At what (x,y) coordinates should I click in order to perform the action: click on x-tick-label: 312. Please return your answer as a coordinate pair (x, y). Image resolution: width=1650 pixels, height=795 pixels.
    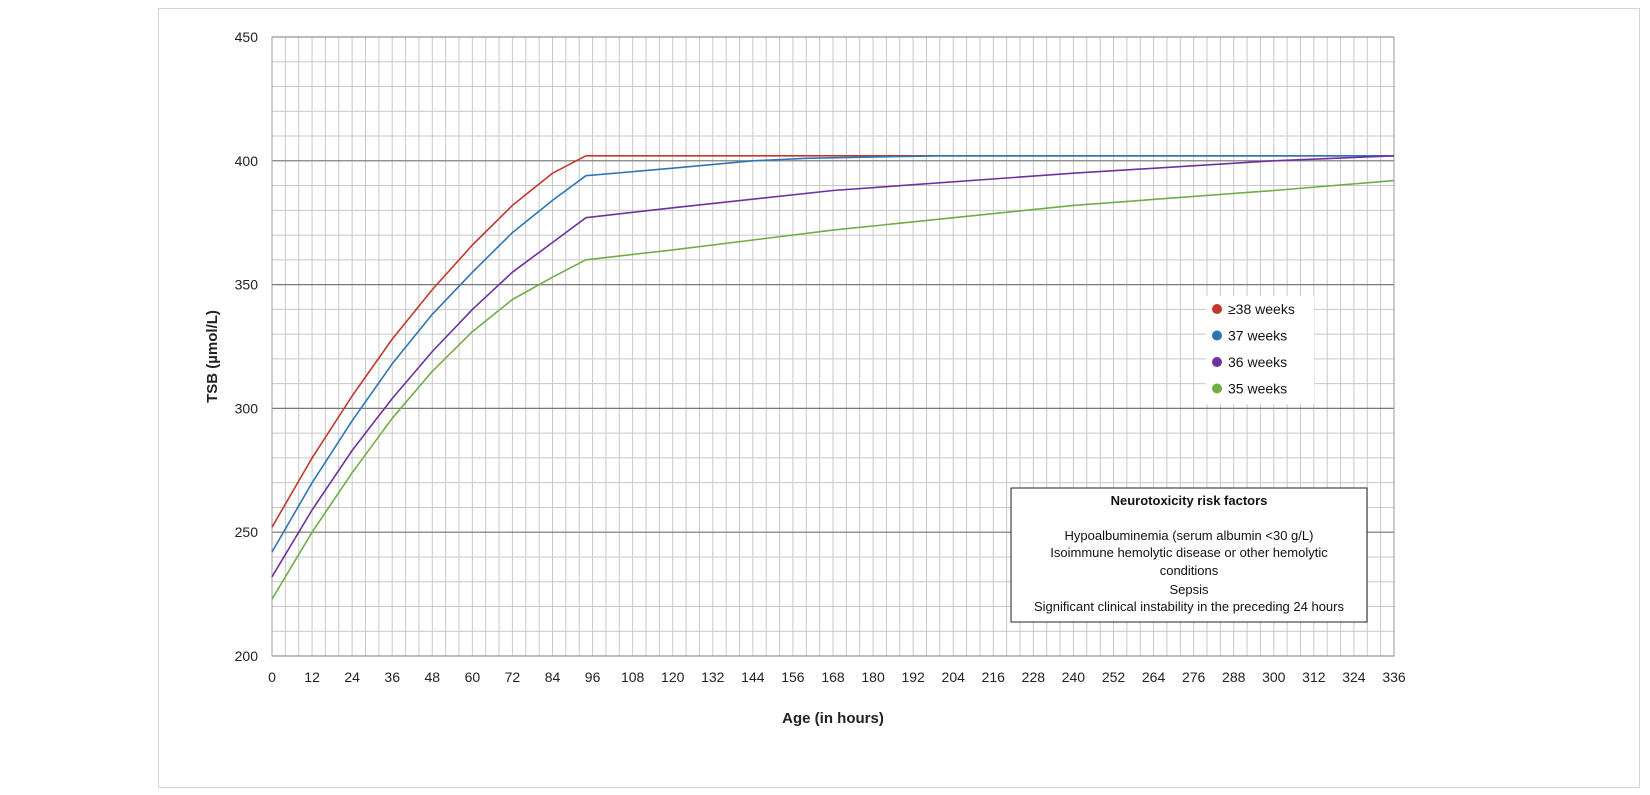
    Looking at the image, I should click on (1314, 677).